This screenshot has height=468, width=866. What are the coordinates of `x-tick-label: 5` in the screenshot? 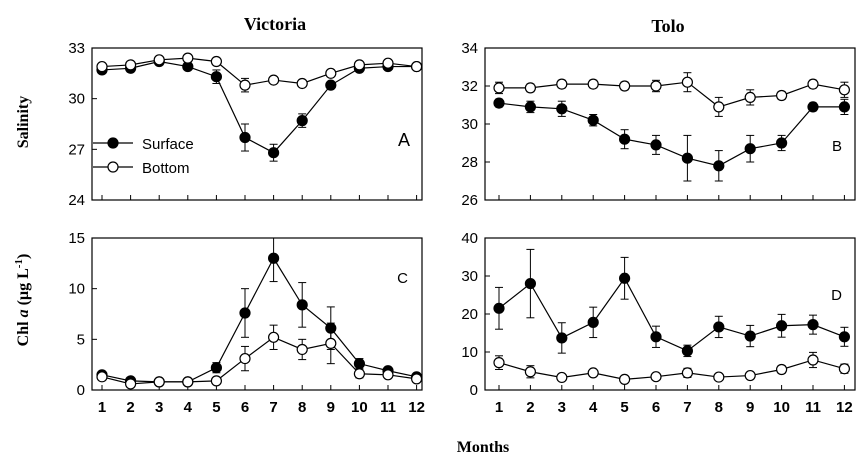 It's located at (216, 407).